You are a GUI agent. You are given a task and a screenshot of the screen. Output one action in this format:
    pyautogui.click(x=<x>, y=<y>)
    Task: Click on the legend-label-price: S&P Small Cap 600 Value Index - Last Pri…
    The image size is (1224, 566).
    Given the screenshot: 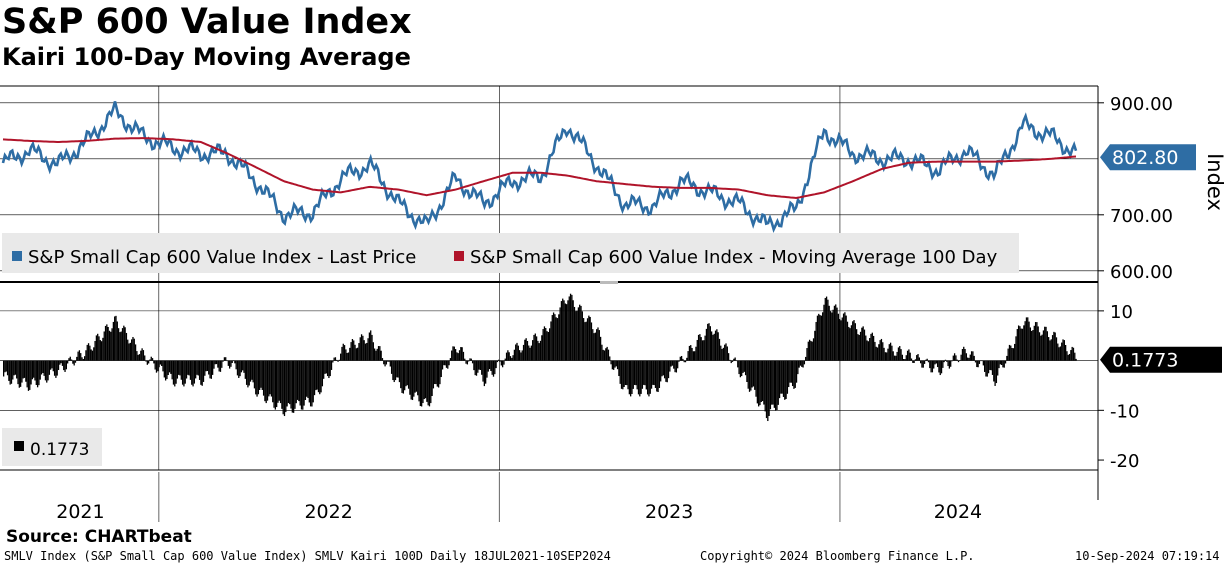 What is the action you would take?
    pyautogui.click(x=222, y=257)
    